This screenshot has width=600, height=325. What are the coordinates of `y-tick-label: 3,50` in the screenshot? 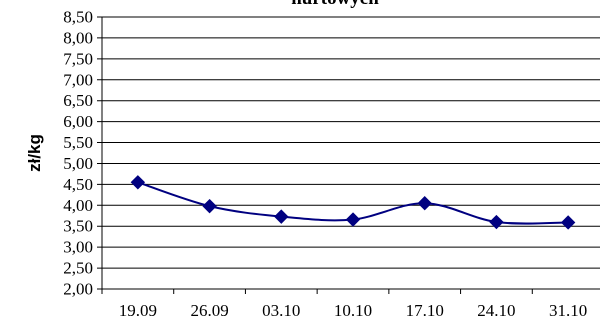 It's located at (78, 226).